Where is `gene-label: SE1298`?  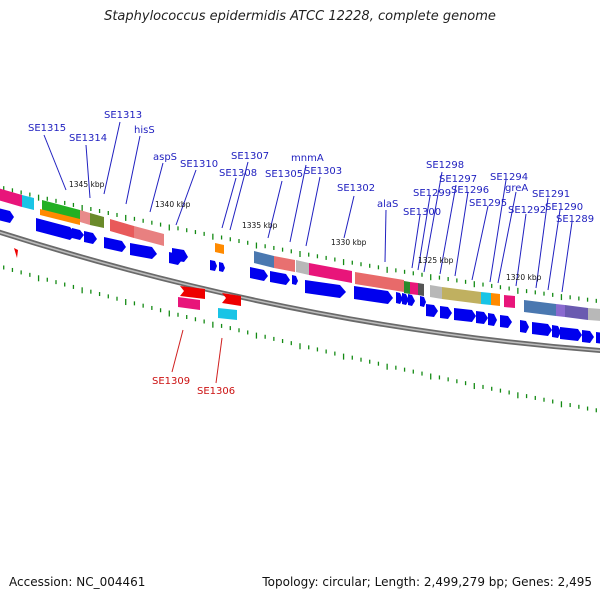 gene-label: SE1298 is located at coordinates (445, 165).